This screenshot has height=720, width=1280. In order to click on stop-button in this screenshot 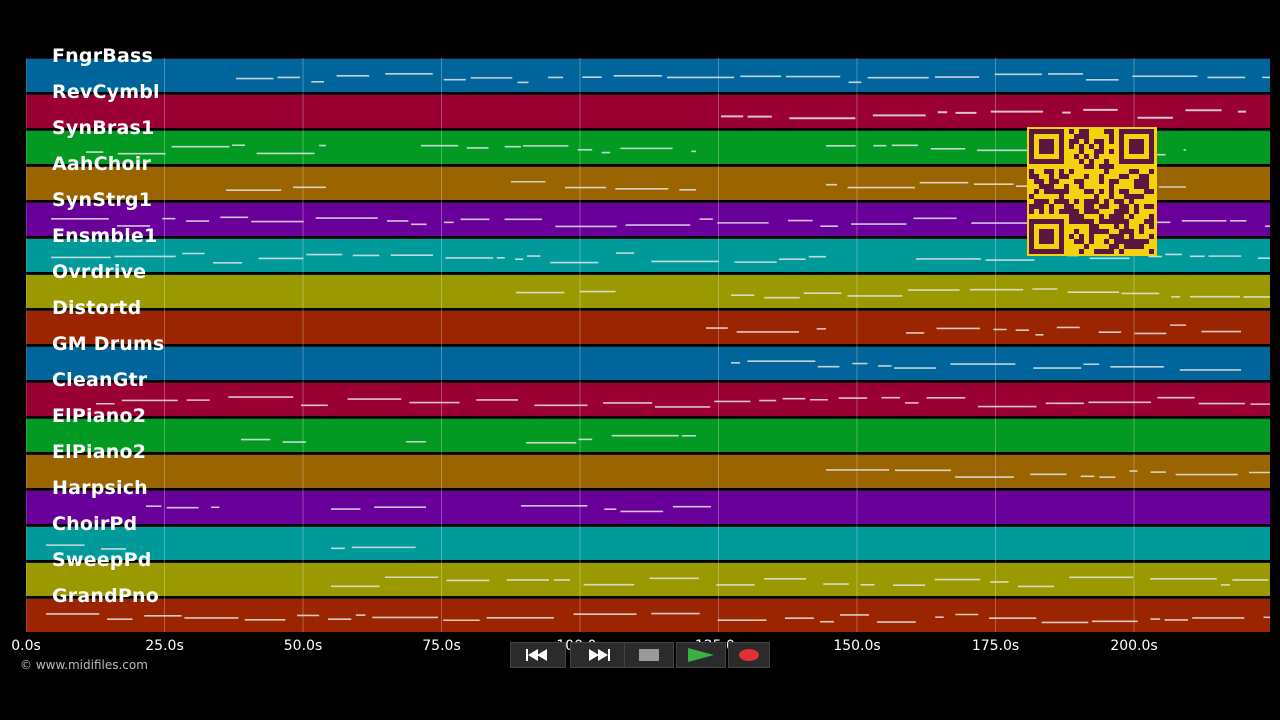, I will do `click(649, 655)`.